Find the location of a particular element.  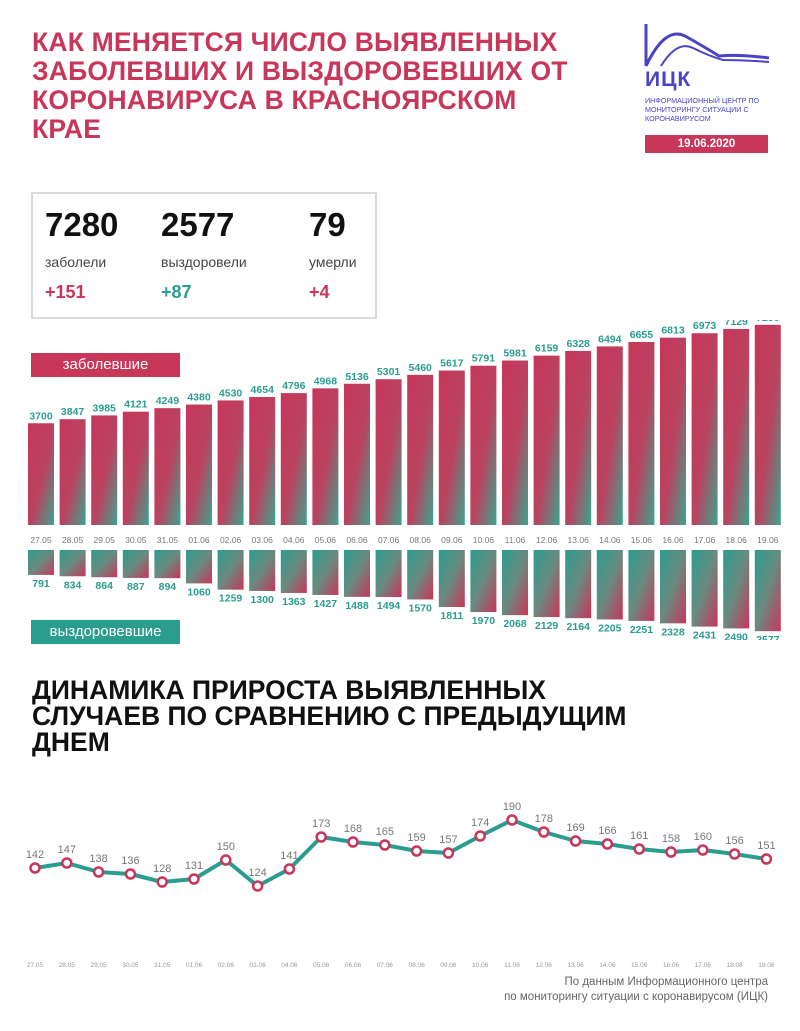

data-label-recovered: 2577 is located at coordinates (768, 637).